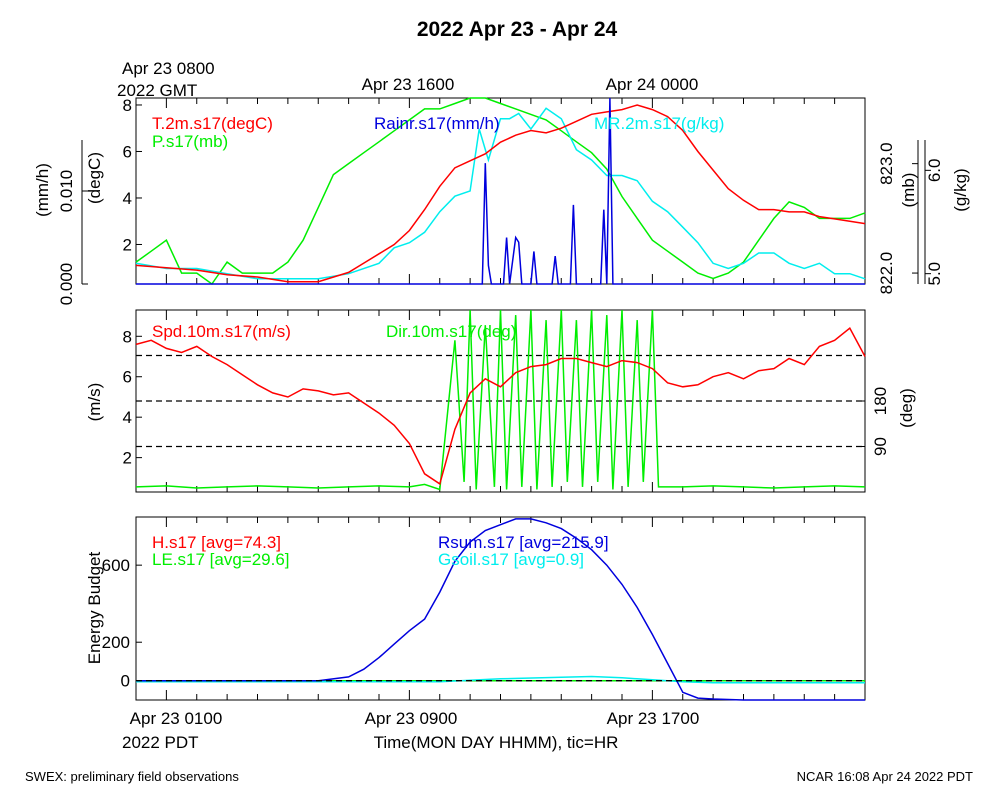 This screenshot has width=1000, height=800. What do you see at coordinates (500, 406) in the screenshot?
I see `series-line-Spd.10m.s17(m/s)` at bounding box center [500, 406].